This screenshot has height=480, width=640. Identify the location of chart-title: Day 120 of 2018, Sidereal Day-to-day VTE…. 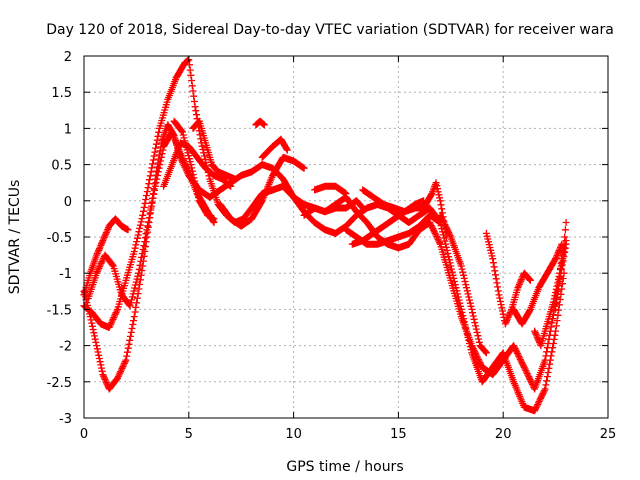
(330, 30).